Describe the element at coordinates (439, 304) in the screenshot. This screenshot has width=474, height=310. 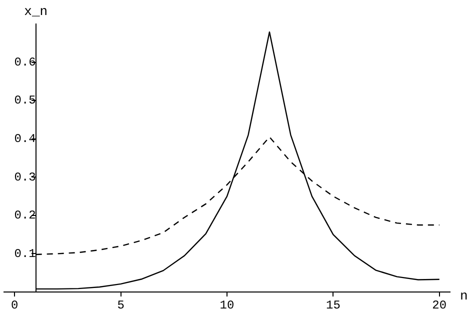
I see `x-tick-label: 20` at that location.